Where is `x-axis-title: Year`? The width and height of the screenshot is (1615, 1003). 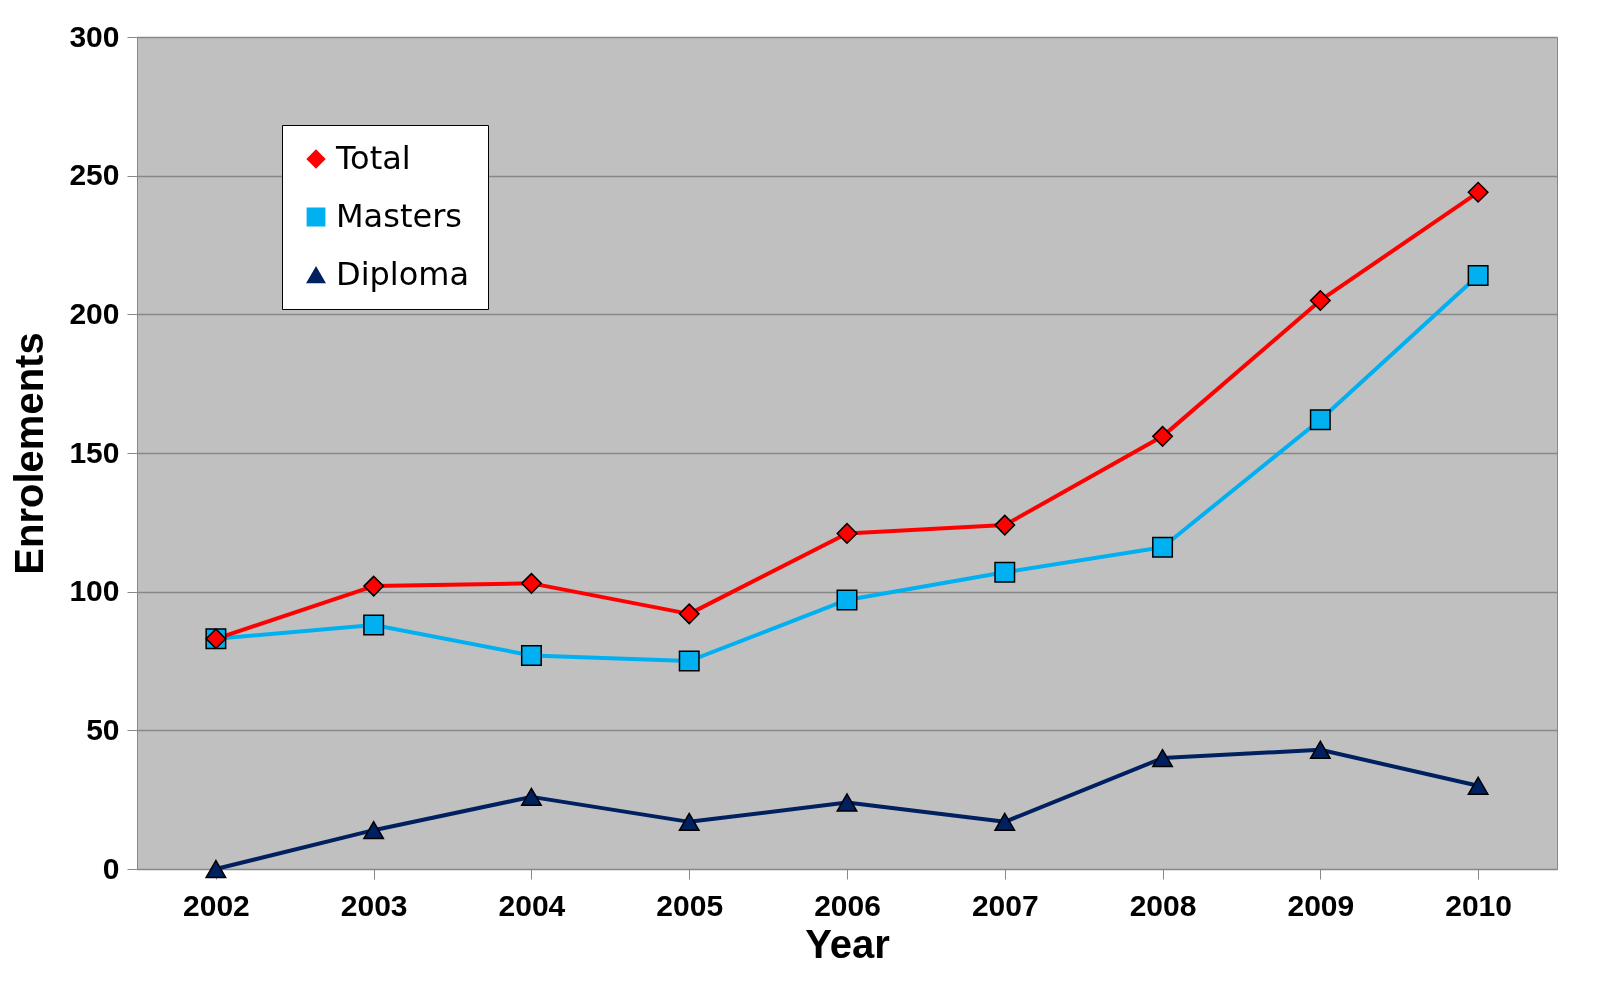
x-axis-title: Year is located at coordinates (847, 943).